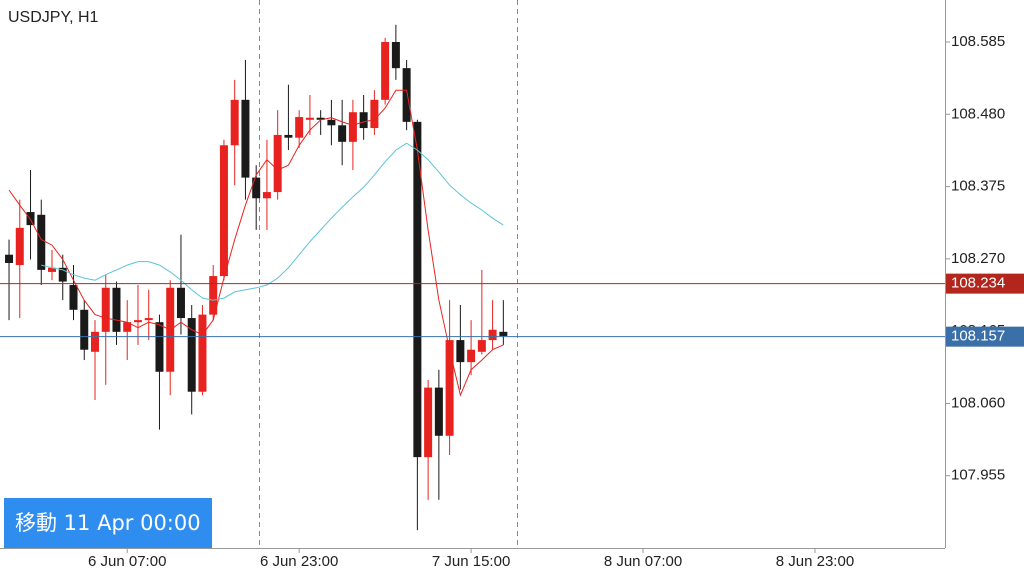  I want to click on moving-average, so click(272, 221).